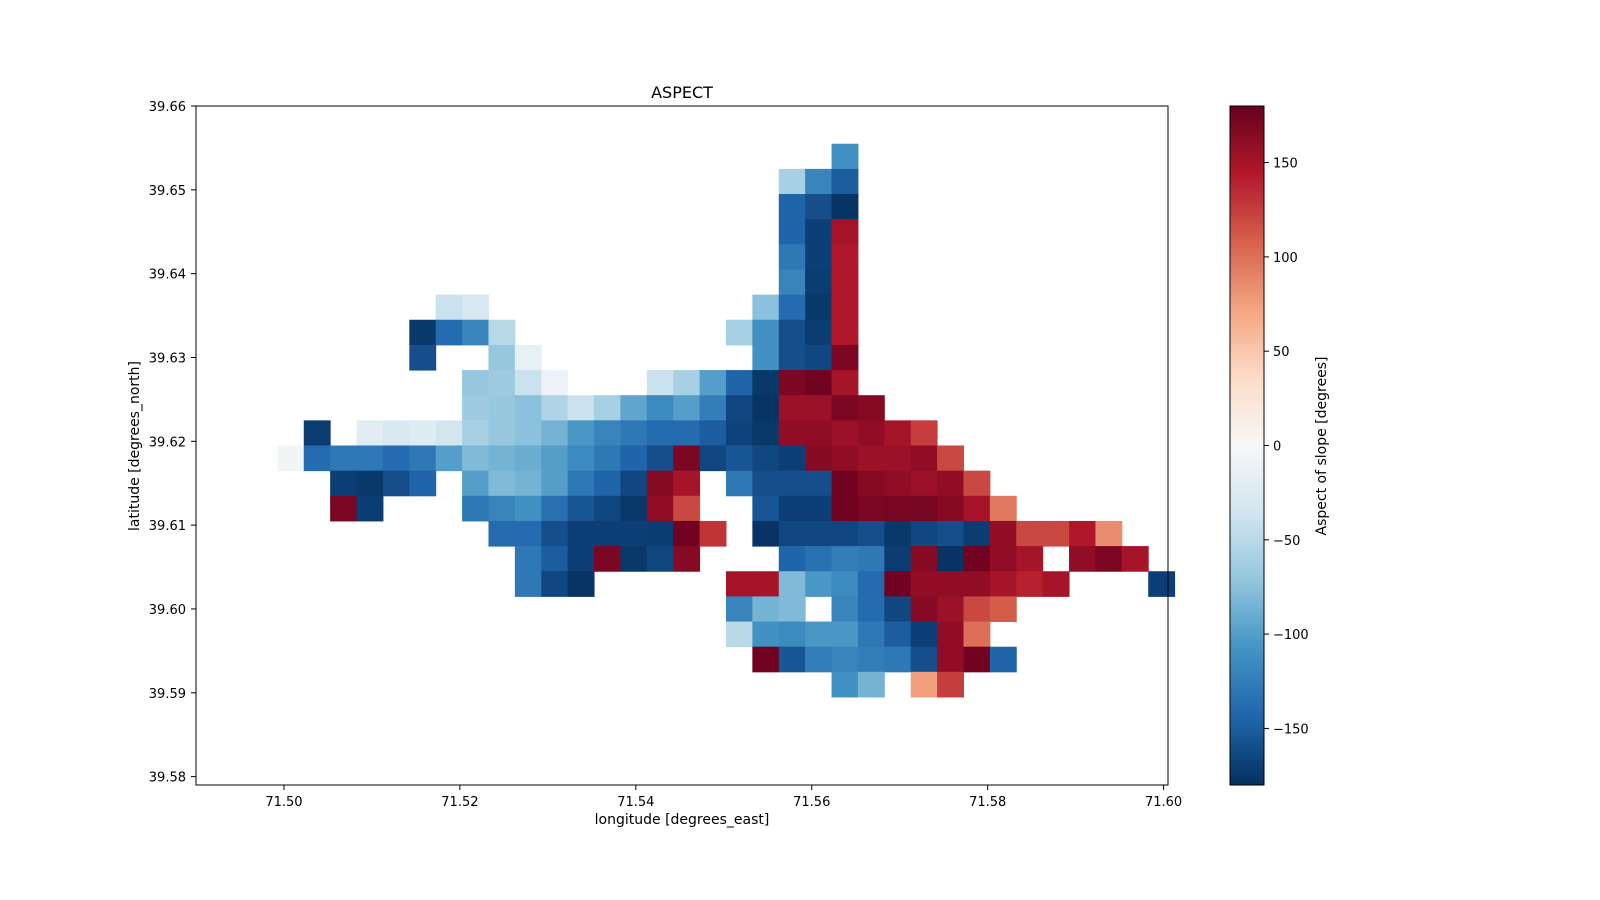  I want to click on y-tick-label: 39.66, so click(167, 107).